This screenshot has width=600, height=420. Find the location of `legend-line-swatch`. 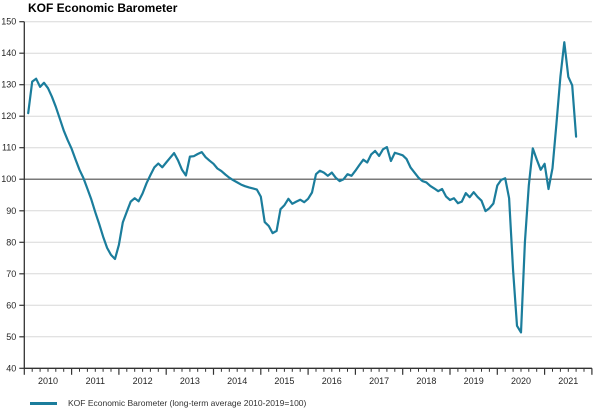

legend-line-swatch is located at coordinates (43, 403).